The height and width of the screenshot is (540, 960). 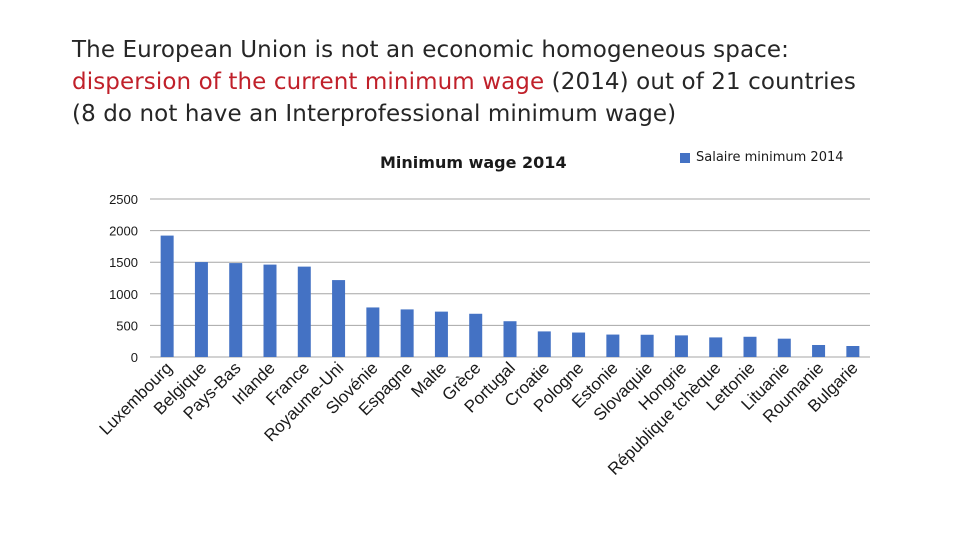 What do you see at coordinates (123, 231) in the screenshot?
I see `y-tick-label: 2000` at bounding box center [123, 231].